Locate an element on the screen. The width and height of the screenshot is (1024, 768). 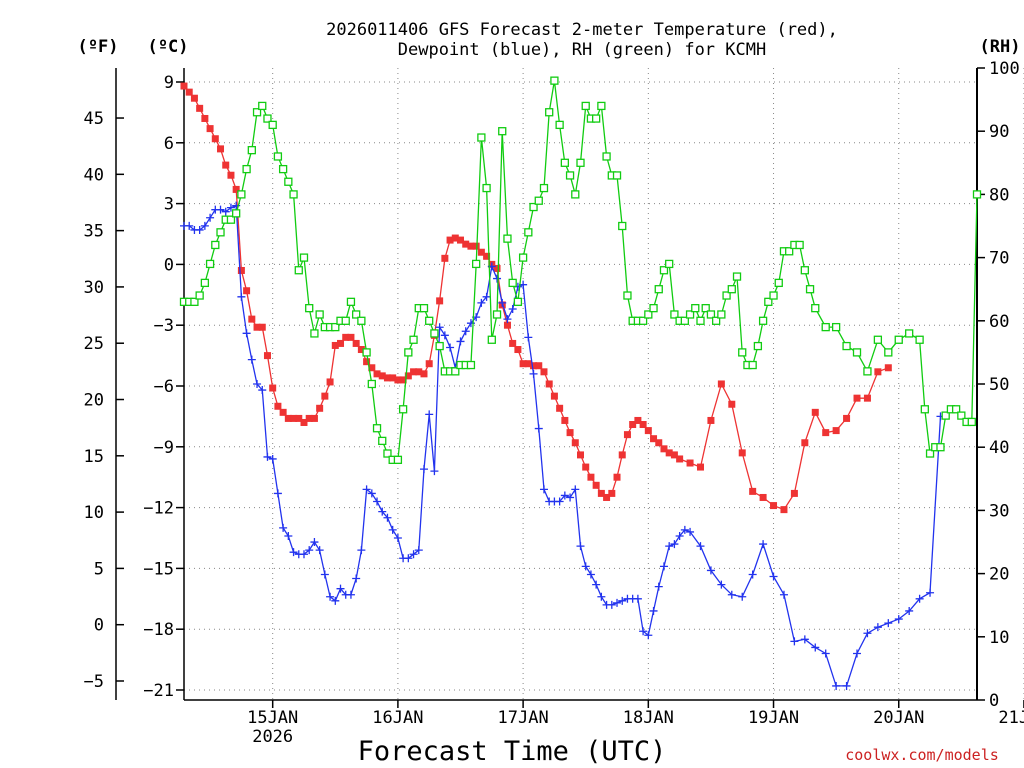
tick-label-fahrenheit: 45 is located at coordinates (94, 119).